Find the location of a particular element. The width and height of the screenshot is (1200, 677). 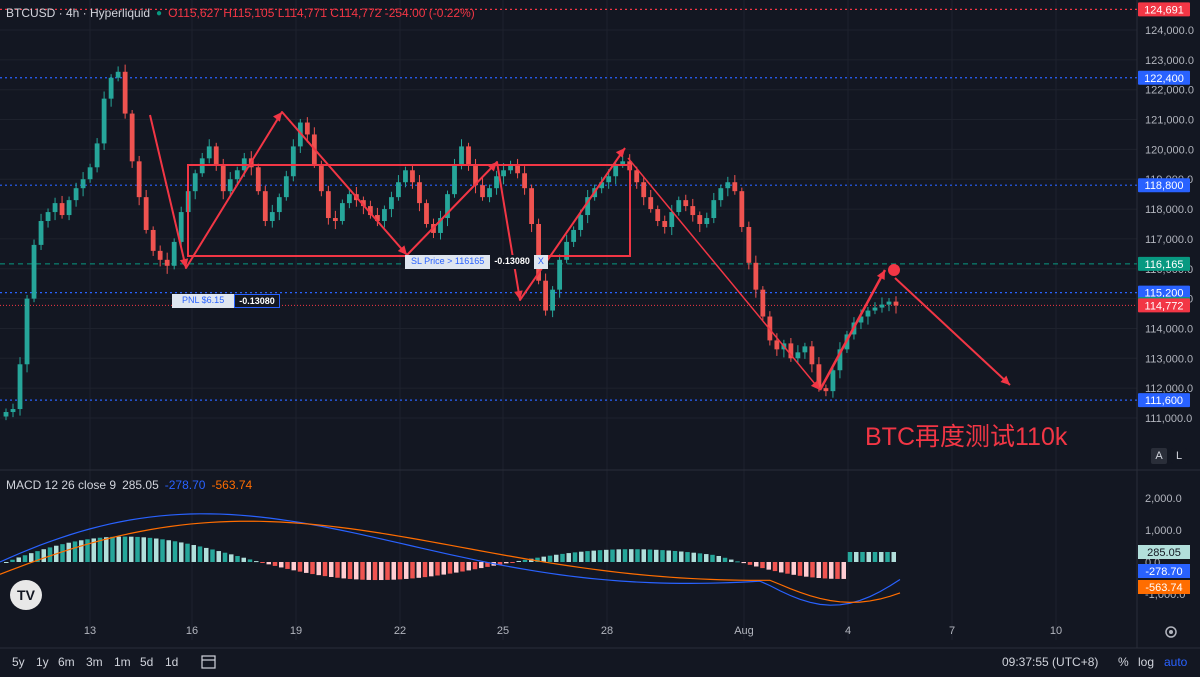

tradingview-logo: TV is located at coordinates (26, 595).